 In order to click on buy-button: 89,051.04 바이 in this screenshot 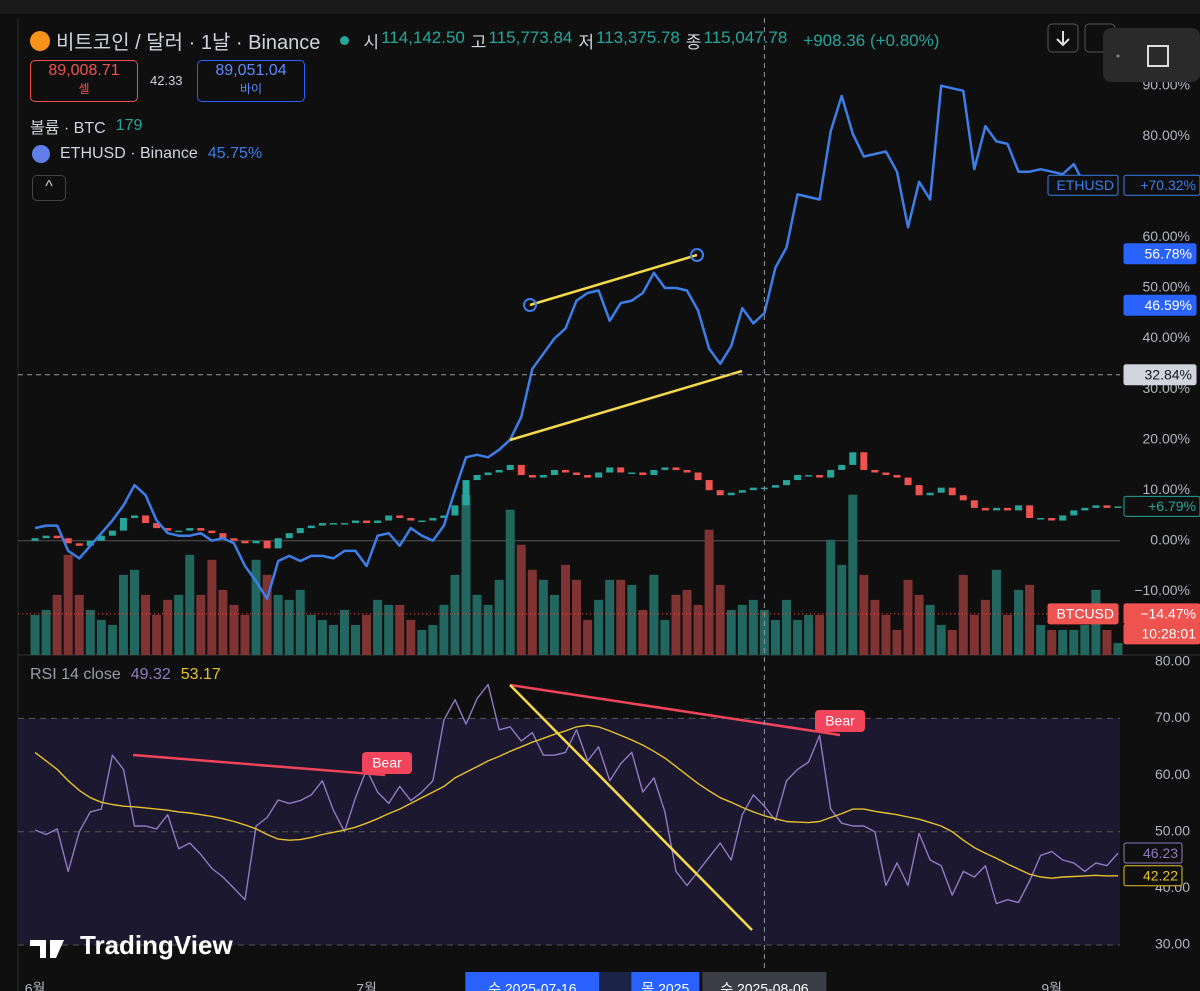, I will do `click(251, 81)`.